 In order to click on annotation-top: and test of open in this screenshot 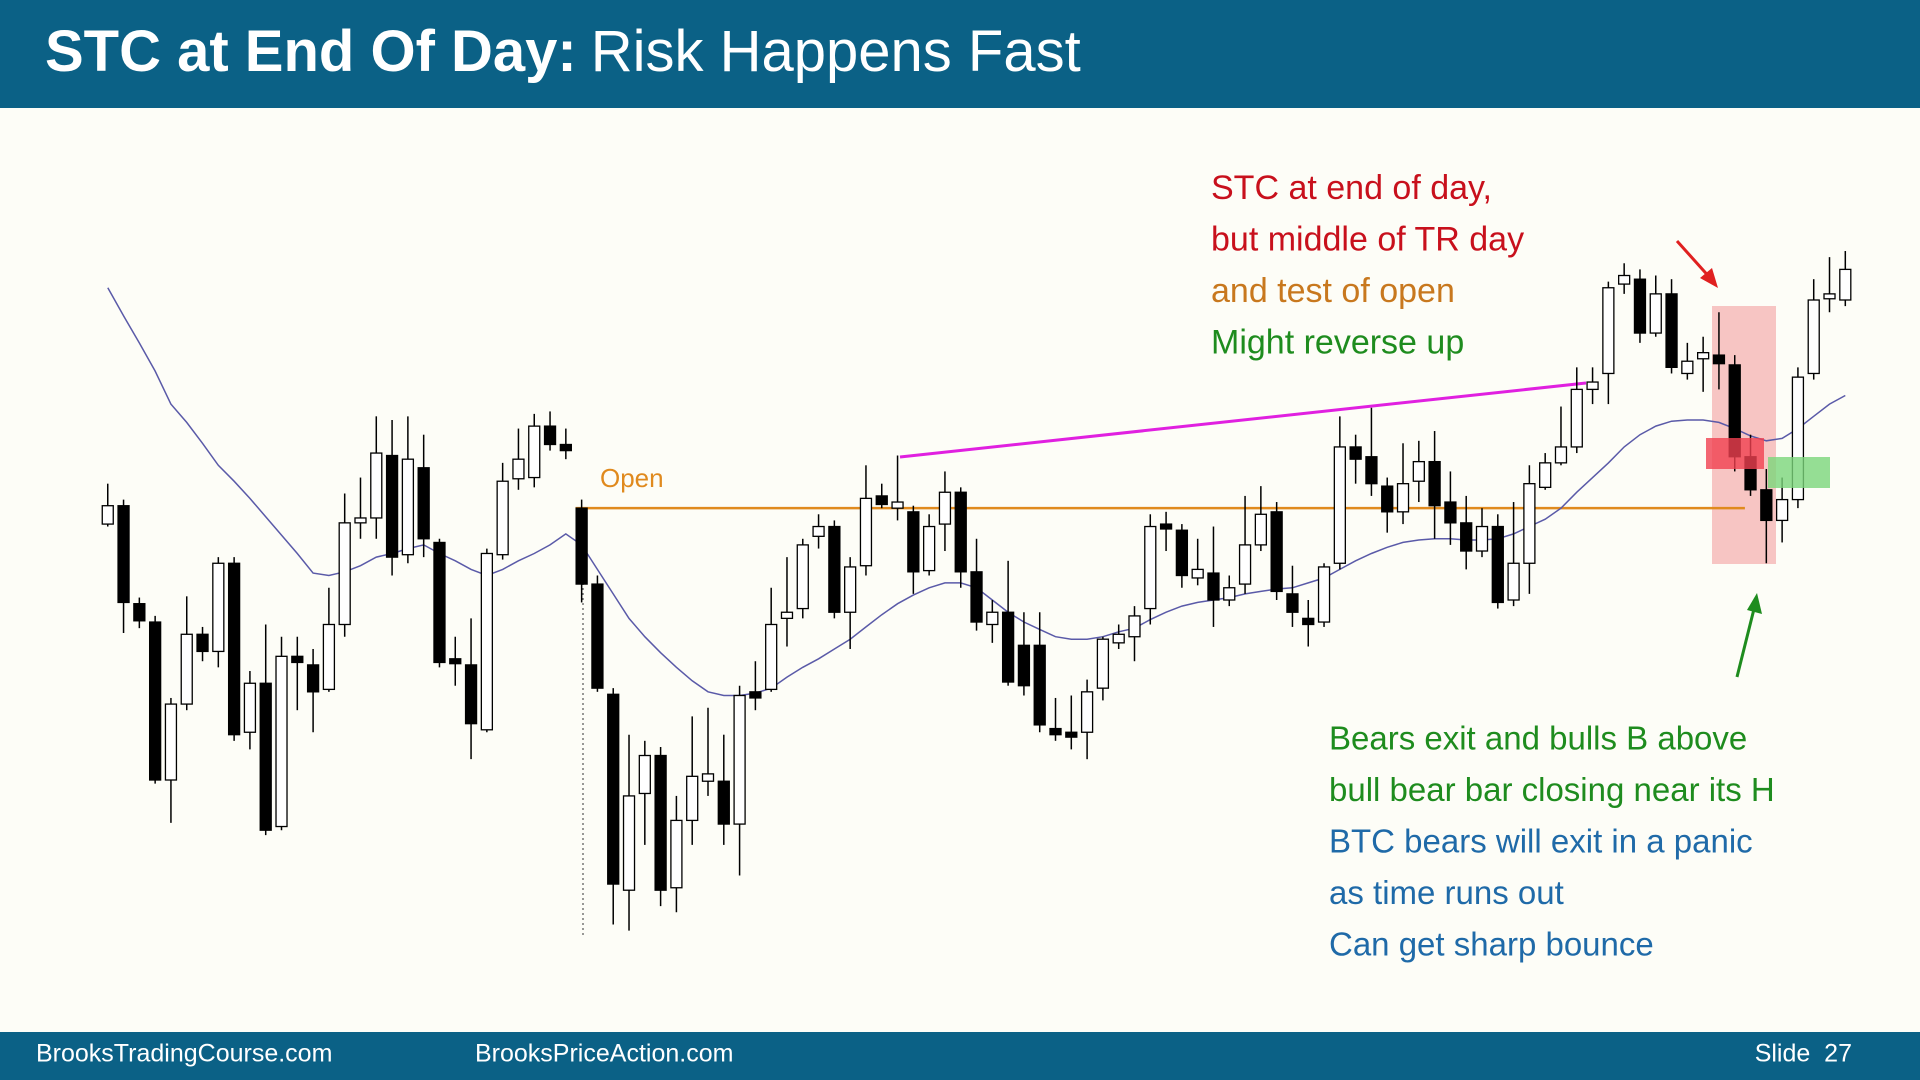, I will do `click(1333, 291)`.